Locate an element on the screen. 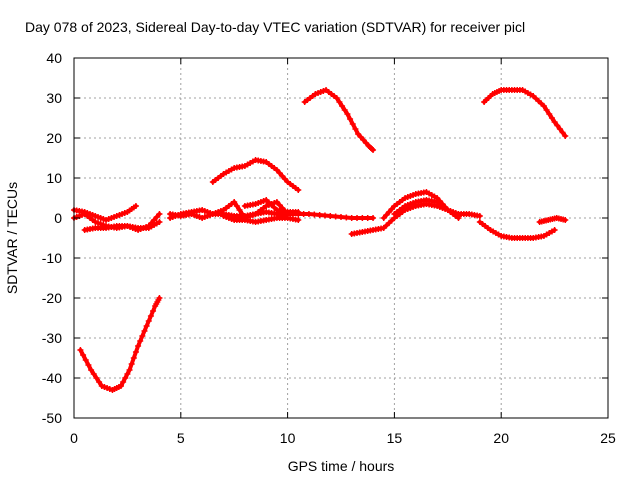  x-tick-label: 10 is located at coordinates (288, 438).